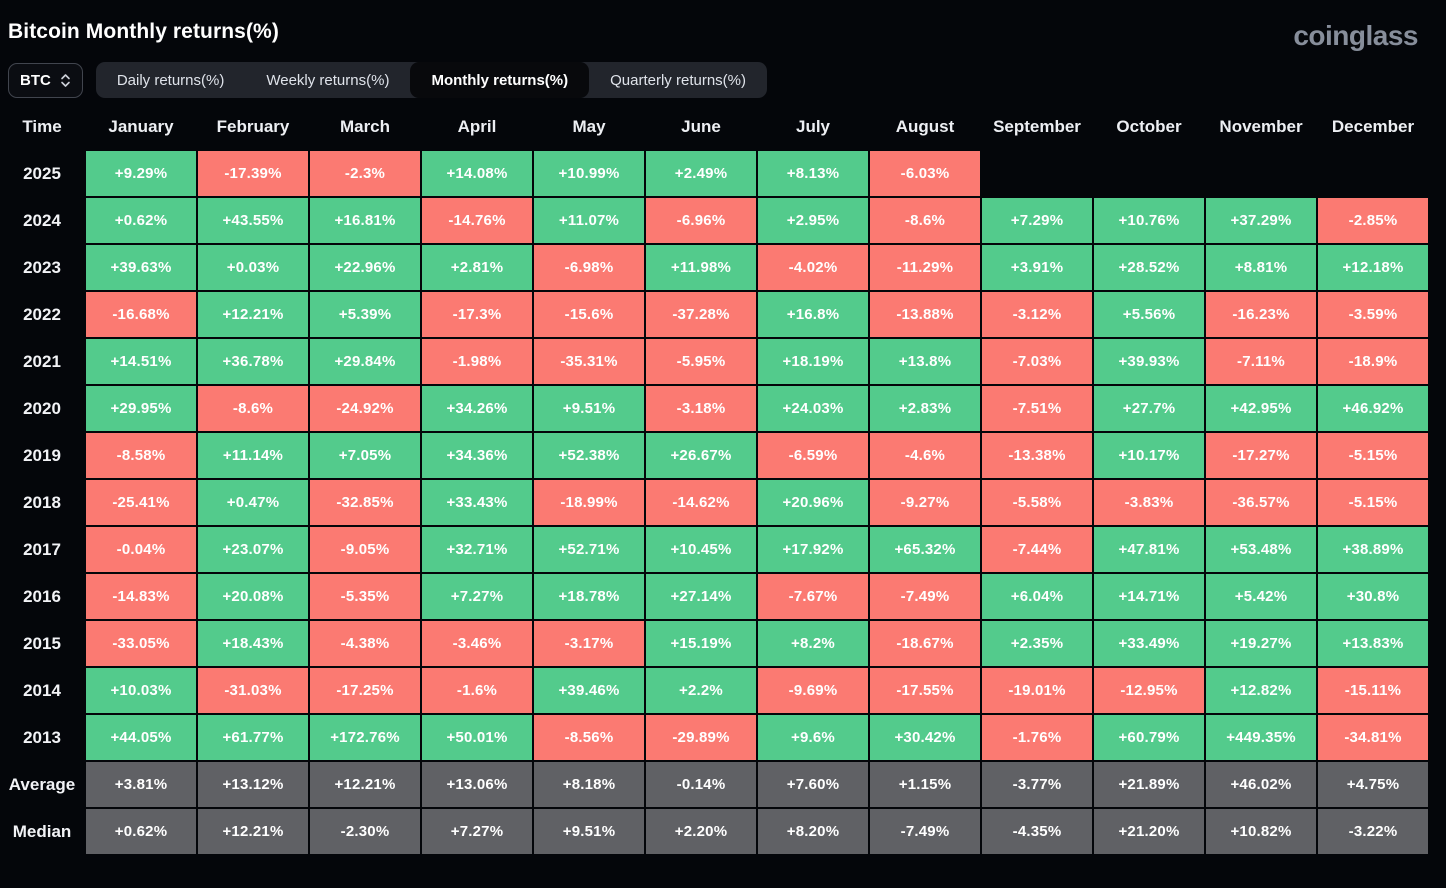 This screenshot has width=1446, height=888. I want to click on return-cell: +7.60%, so click(813, 784).